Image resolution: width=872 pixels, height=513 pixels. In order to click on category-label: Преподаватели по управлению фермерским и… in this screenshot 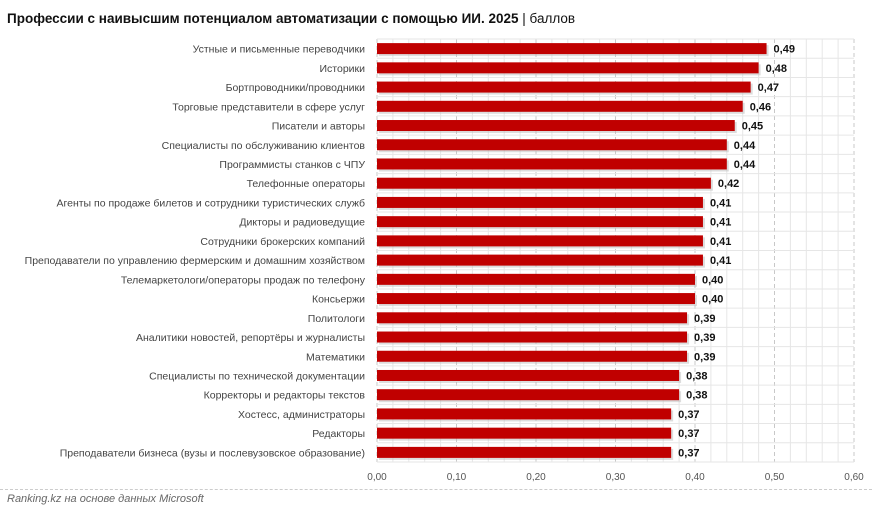, I will do `click(195, 261)`.